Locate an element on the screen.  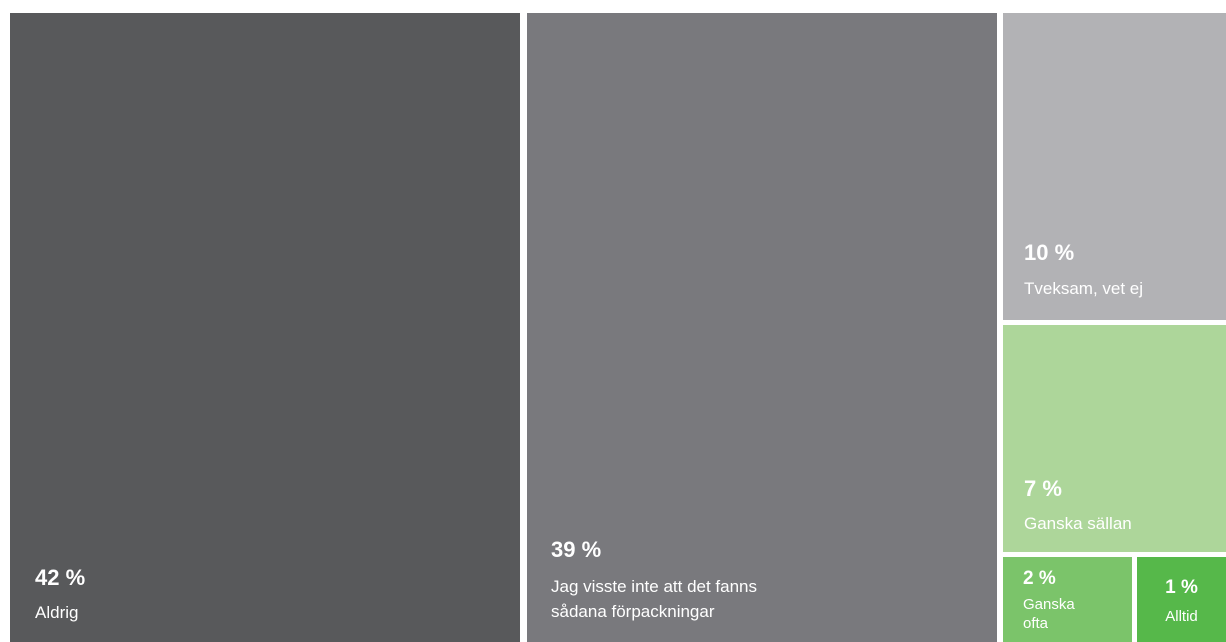
tile-tveksam: 10 % Tveksam, vet ej is located at coordinates (1114, 166).